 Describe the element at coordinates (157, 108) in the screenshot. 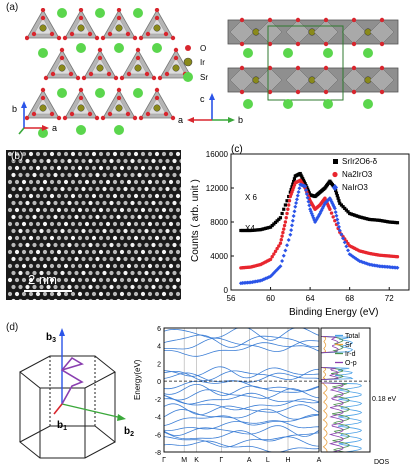

I see `ir-atom` at that location.